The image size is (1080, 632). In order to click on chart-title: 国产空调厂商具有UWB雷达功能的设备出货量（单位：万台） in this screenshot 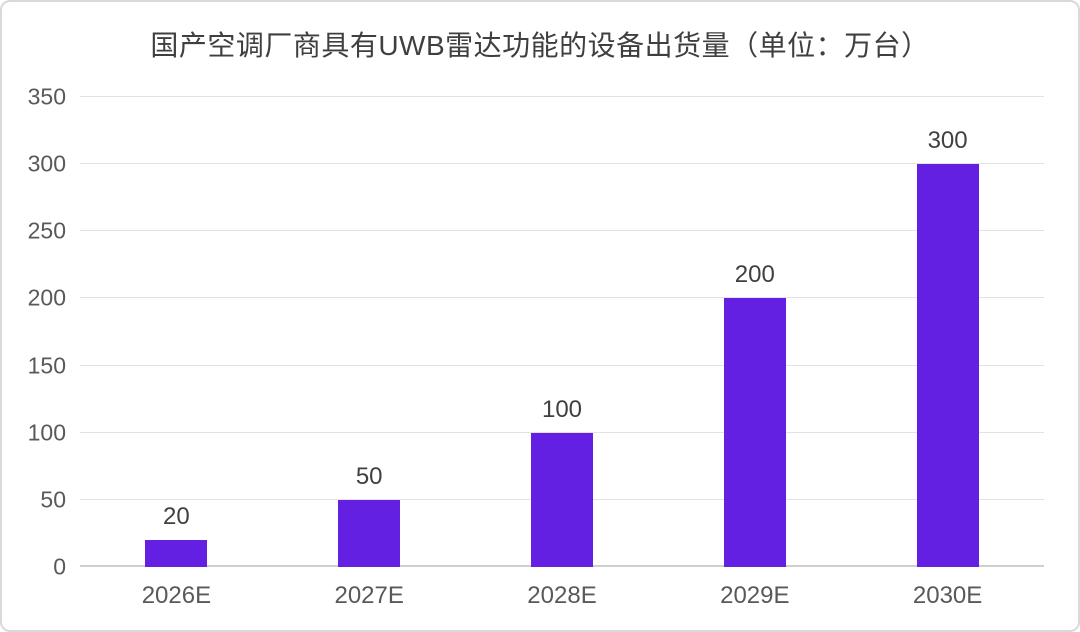, I will do `click(540, 45)`.